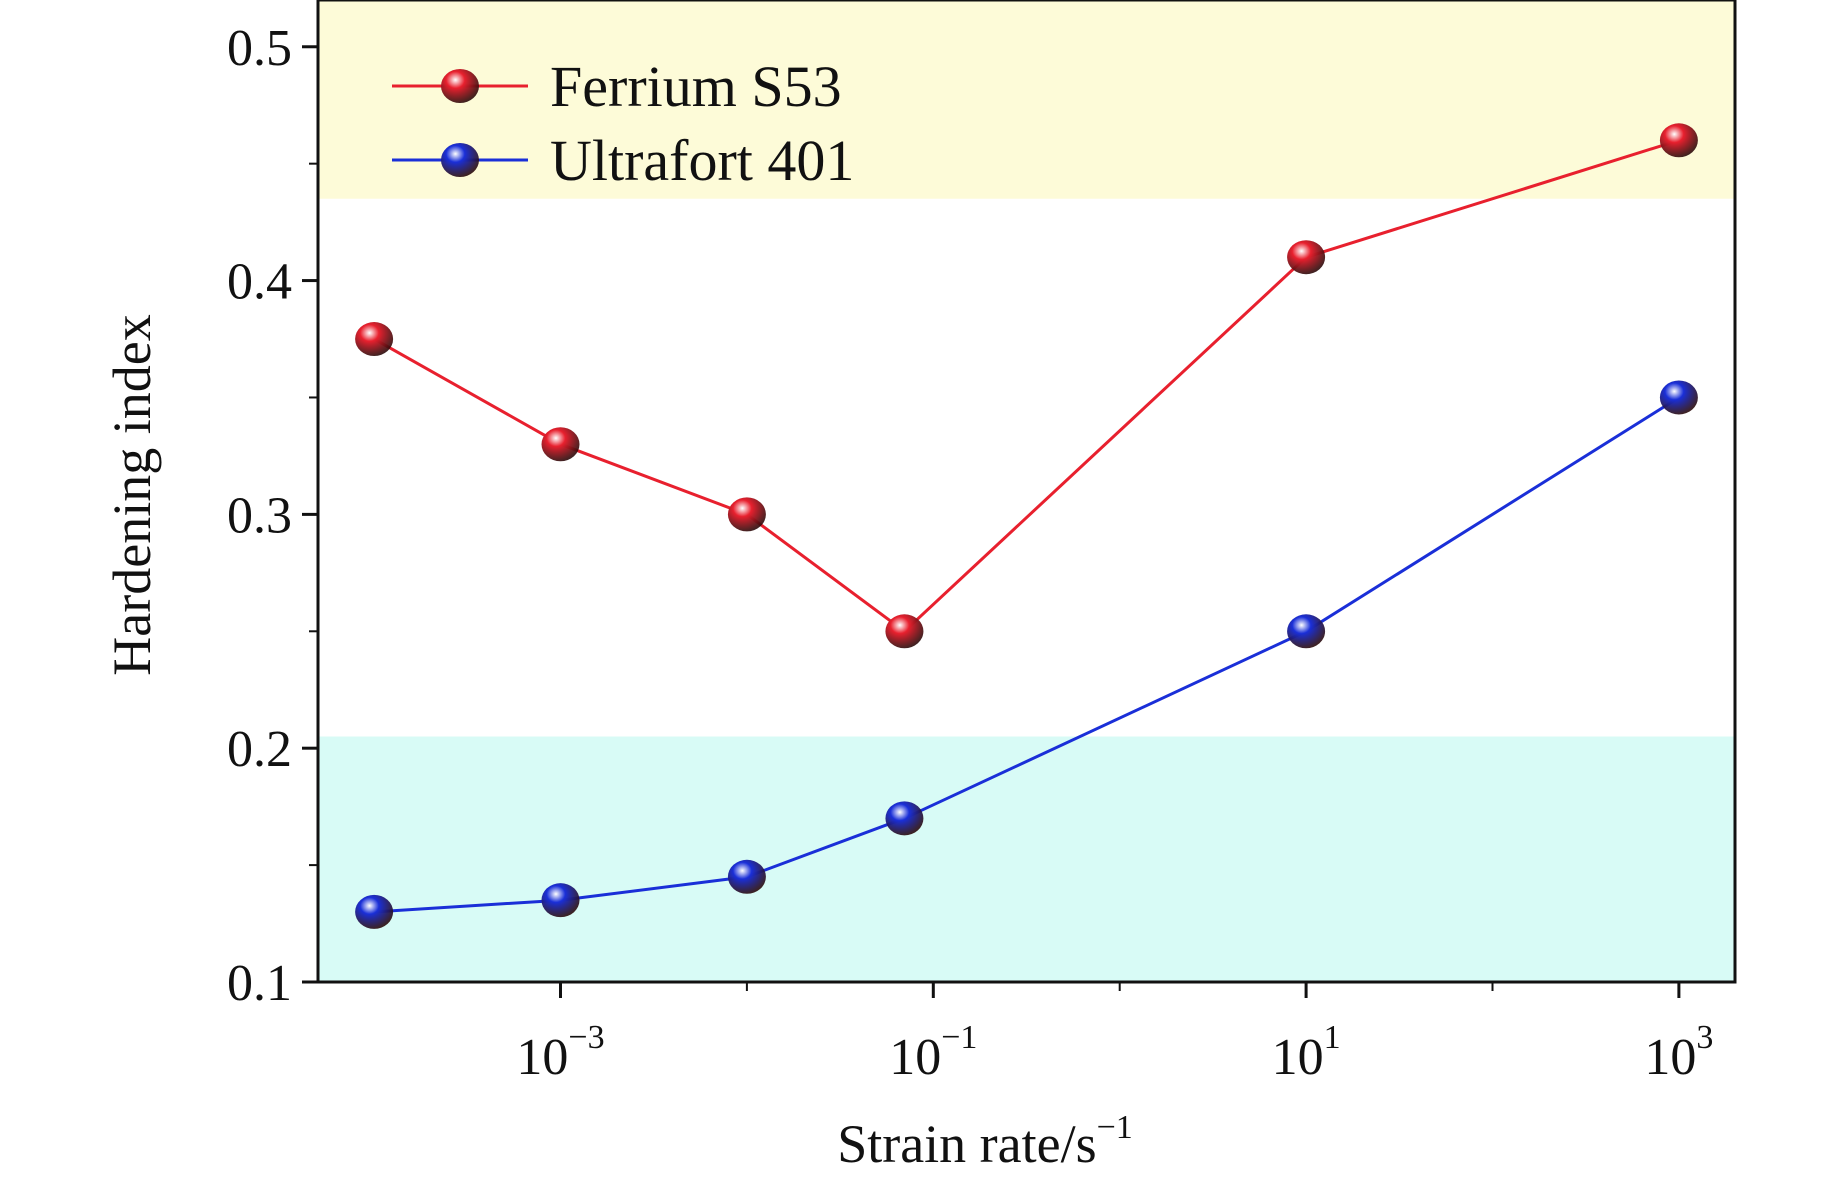  I want to click on x-tick-label-4: 10³, so click(1678, 1052).